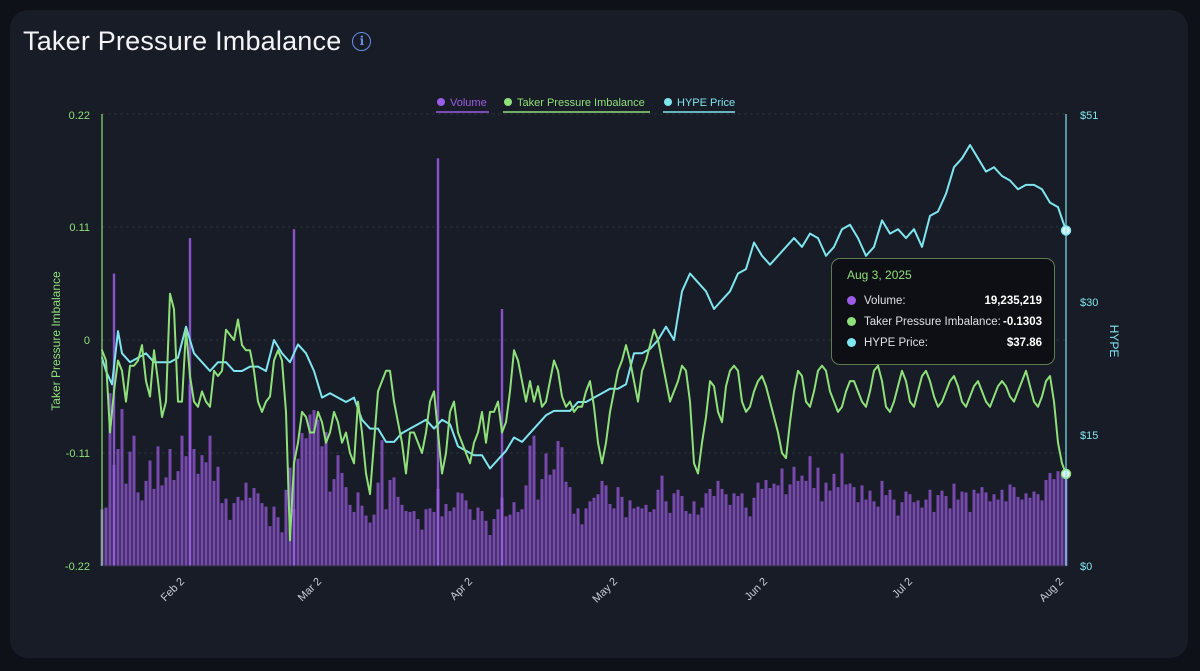 This screenshot has height=671, width=1200. I want to click on tooltip-label: Taker Pressure Imbalance:, so click(932, 321).